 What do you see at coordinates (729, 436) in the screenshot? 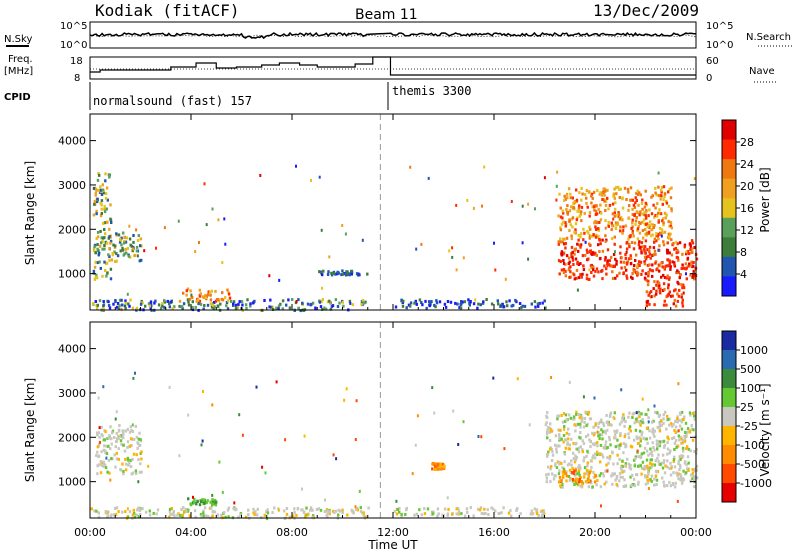
I see `colorbar-swatch` at bounding box center [729, 436].